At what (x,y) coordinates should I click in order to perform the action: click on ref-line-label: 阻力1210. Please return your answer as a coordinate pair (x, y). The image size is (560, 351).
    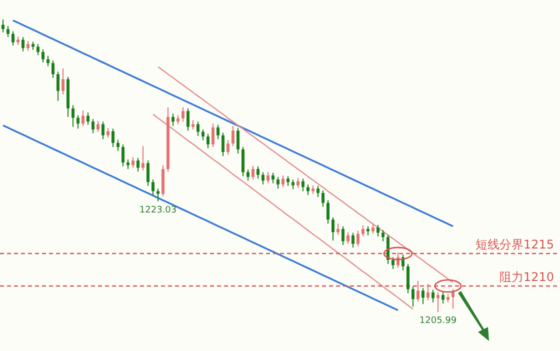
    Looking at the image, I should click on (526, 277).